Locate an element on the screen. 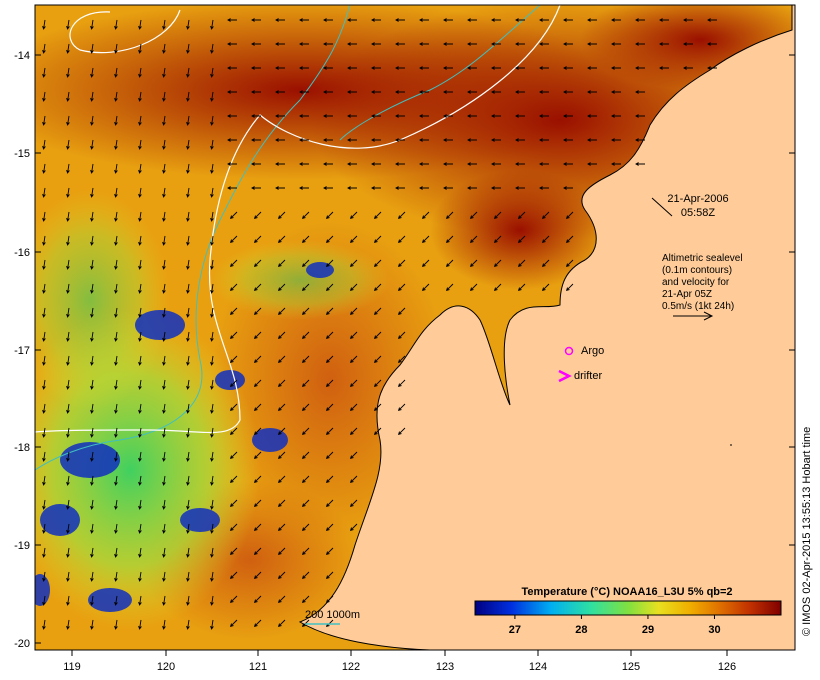  lat-tick-label: -17 is located at coordinates (22, 351).